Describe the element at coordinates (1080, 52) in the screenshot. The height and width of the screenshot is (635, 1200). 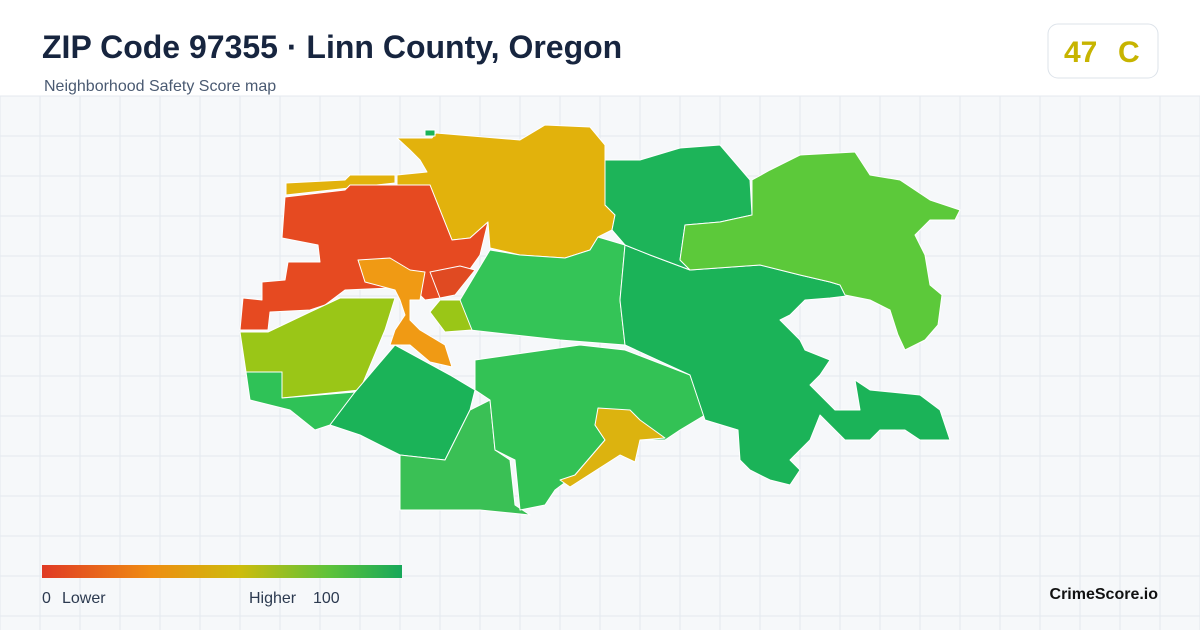
I see `score-value: 47` at that location.